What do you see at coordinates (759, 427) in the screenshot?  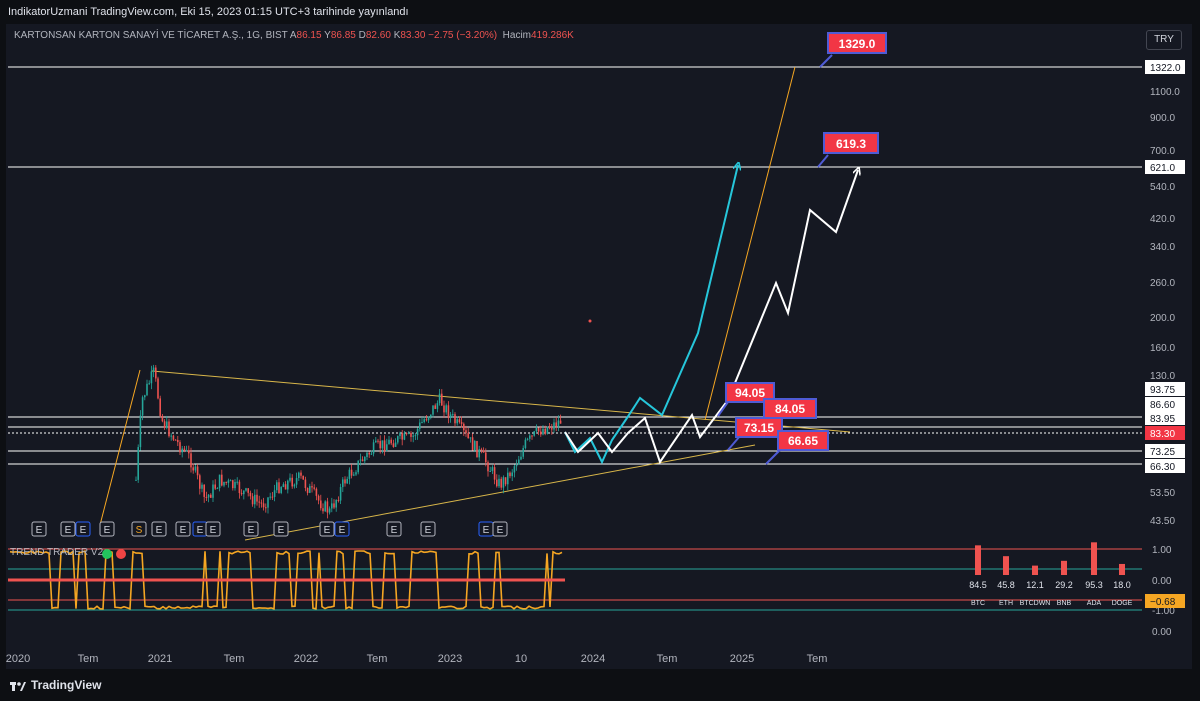 I see `target-callout-73: 73.15` at bounding box center [759, 427].